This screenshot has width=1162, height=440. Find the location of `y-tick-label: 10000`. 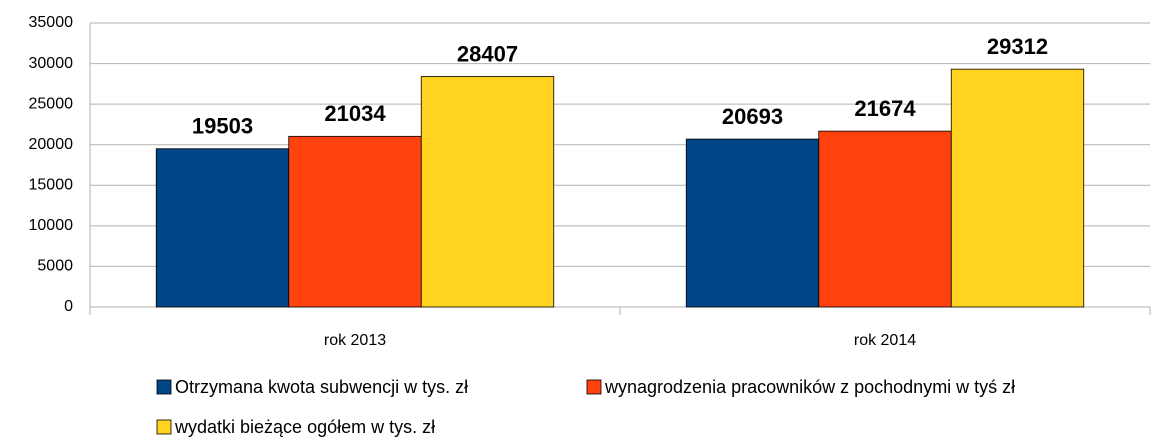

y-tick-label: 10000 is located at coordinates (51, 225).